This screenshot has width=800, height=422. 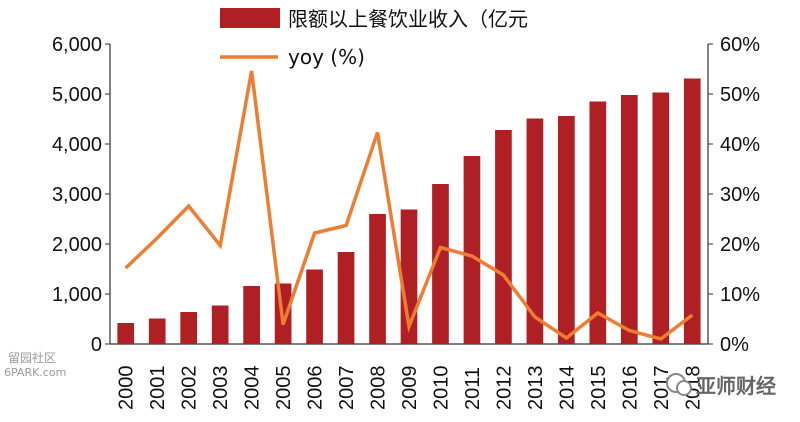 What do you see at coordinates (740, 45) in the screenshot?
I see `y-right-tick-label: 60%` at bounding box center [740, 45].